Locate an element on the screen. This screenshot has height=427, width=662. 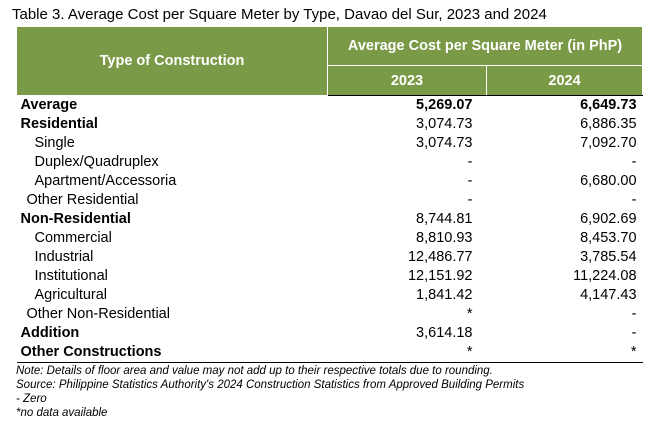
type-header: Type of Construction is located at coordinates (172, 61).